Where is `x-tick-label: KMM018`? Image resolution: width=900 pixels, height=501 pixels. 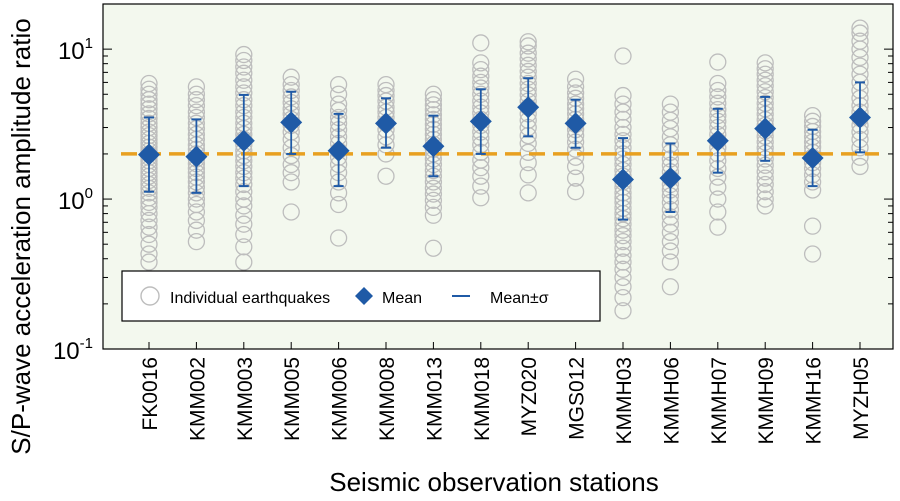
x-tick-label: KMM018 is located at coordinates (482, 399).